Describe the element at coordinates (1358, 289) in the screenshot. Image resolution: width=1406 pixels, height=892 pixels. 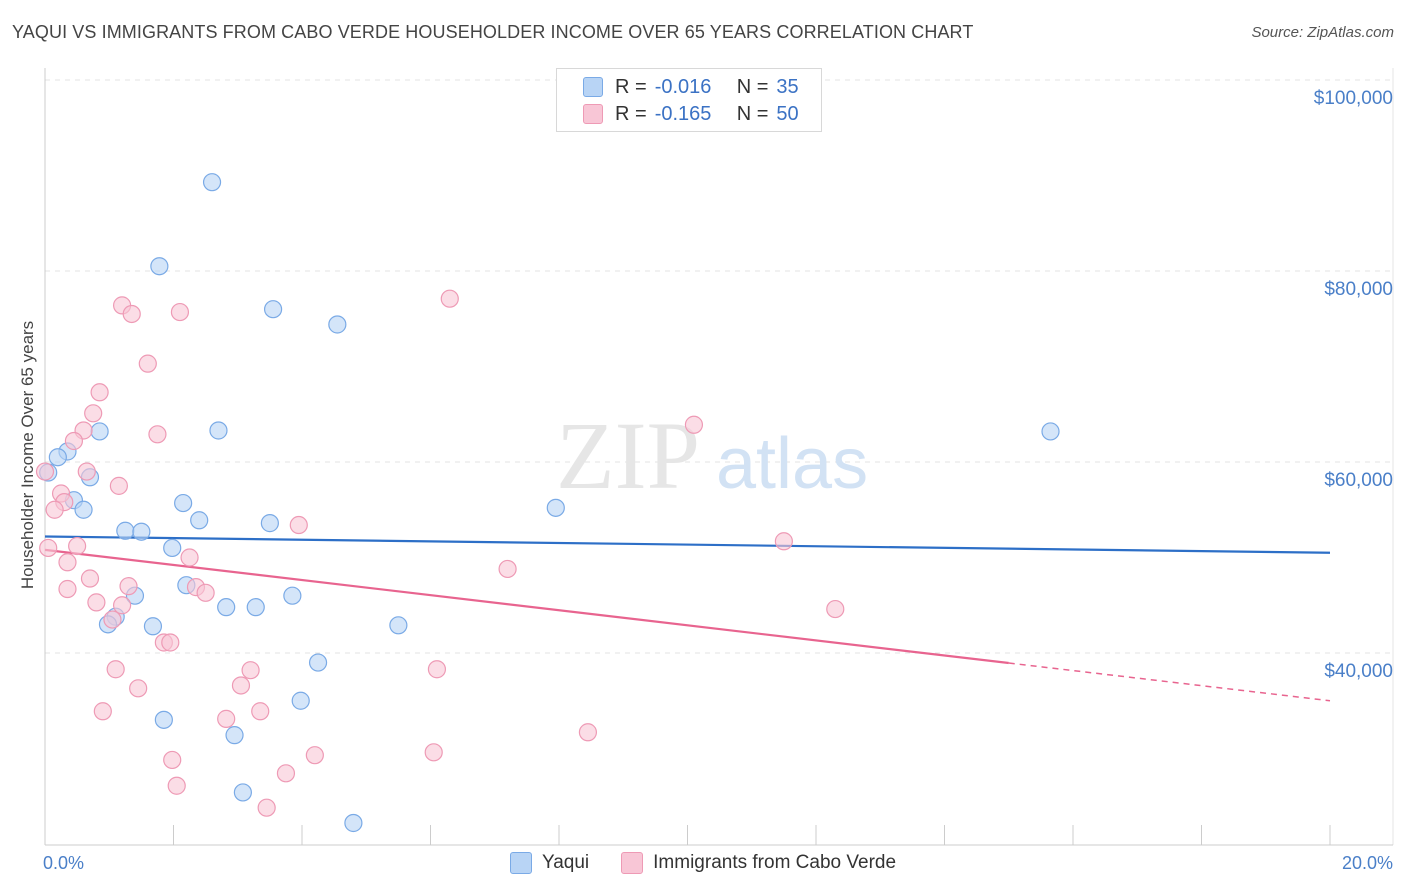
I see `y-tick-label: $80,000` at that location.